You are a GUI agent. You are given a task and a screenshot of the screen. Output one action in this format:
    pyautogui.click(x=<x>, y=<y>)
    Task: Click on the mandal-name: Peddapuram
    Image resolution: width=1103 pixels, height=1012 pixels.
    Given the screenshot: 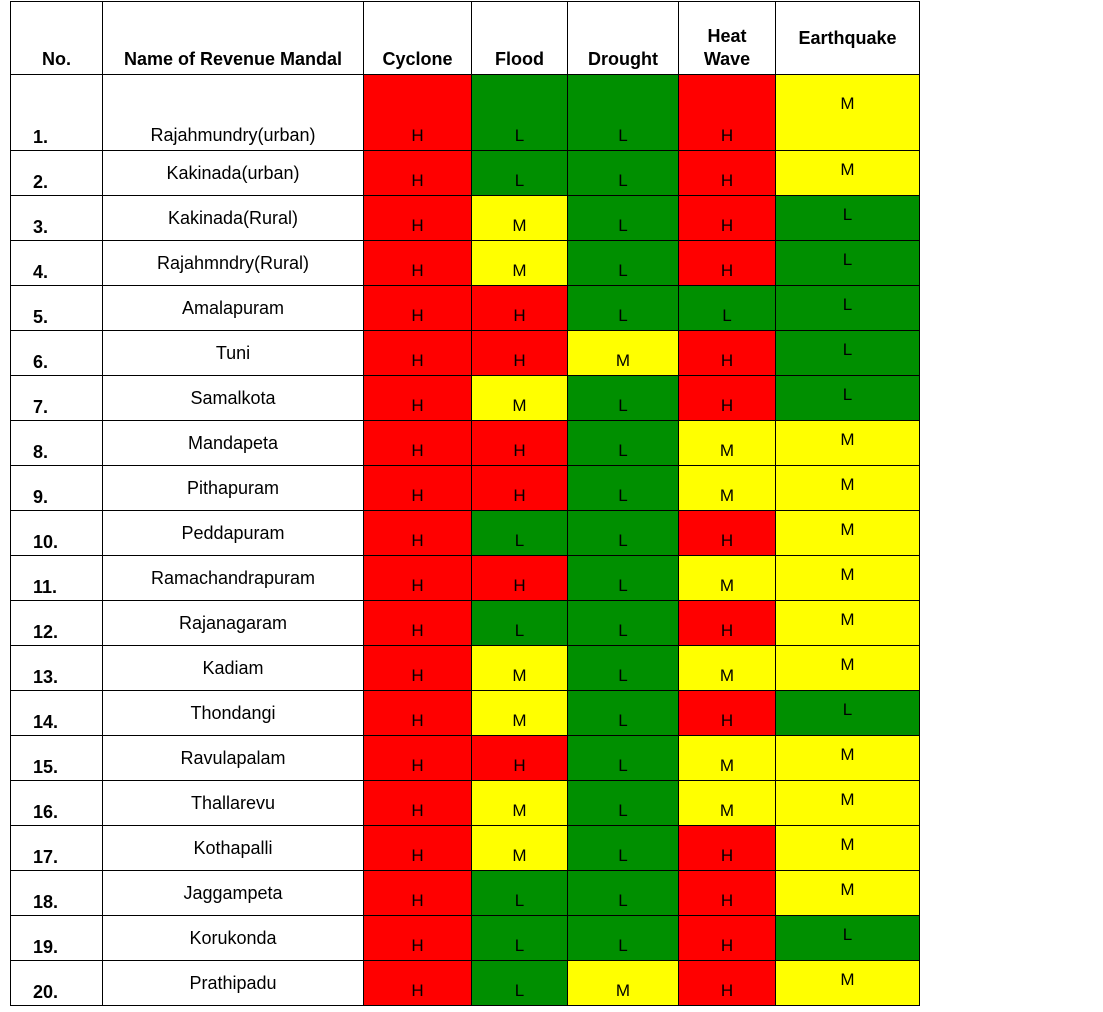 What is the action you would take?
    pyautogui.click(x=233, y=533)
    